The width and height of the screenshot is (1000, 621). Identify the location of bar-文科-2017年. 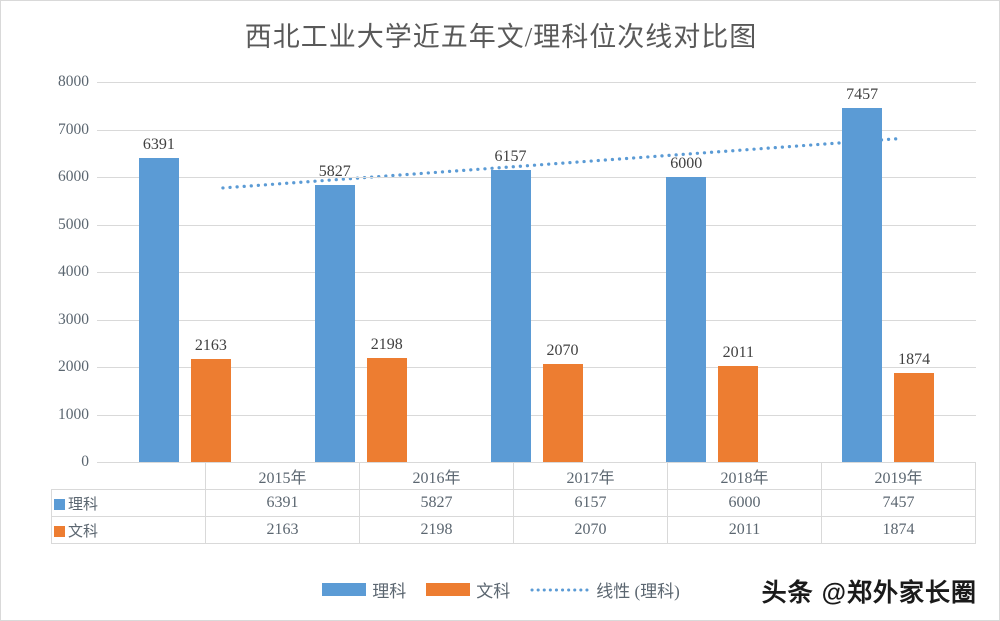
(562, 412).